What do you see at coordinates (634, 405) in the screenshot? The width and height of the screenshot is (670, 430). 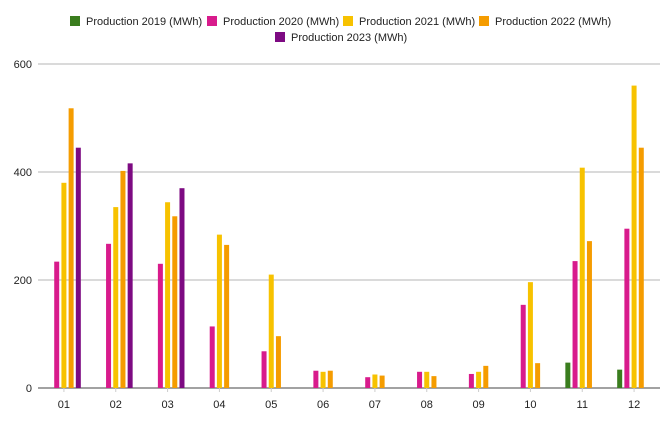 I see `x-tick-label: 12` at bounding box center [634, 405].